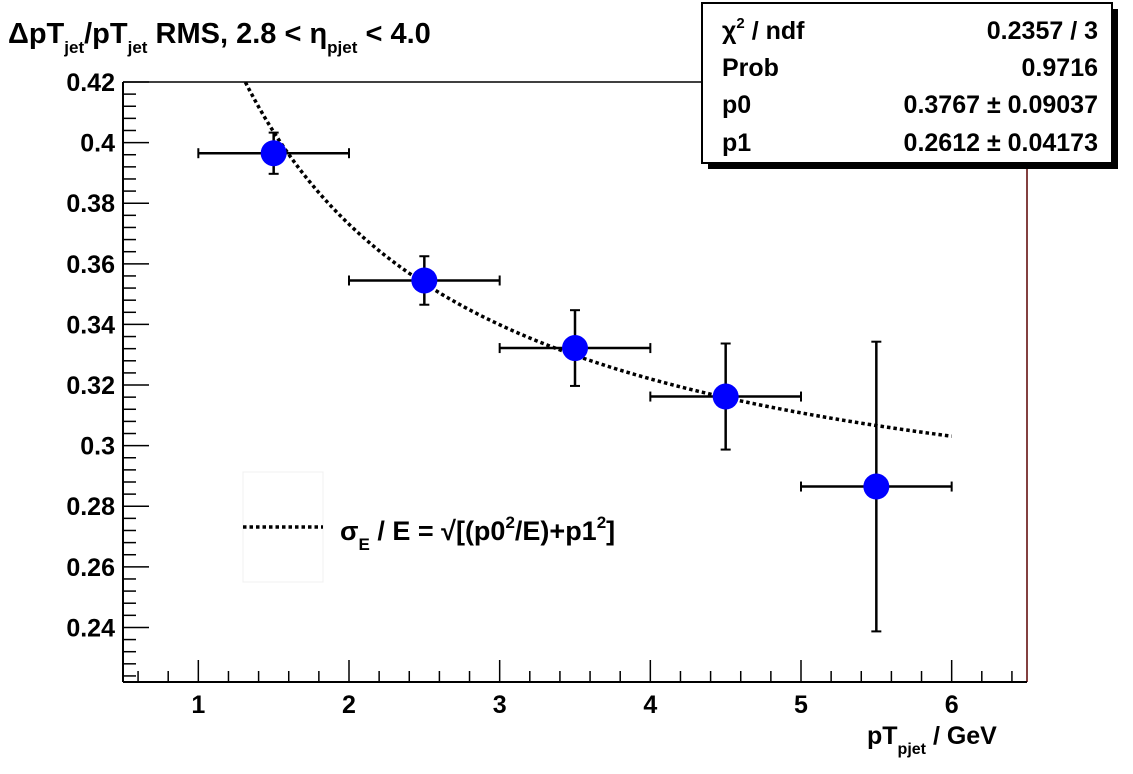 The height and width of the screenshot is (774, 1133). What do you see at coordinates (393, 34) in the screenshot?
I see `title-upper-bound: < 4.0` at bounding box center [393, 34].